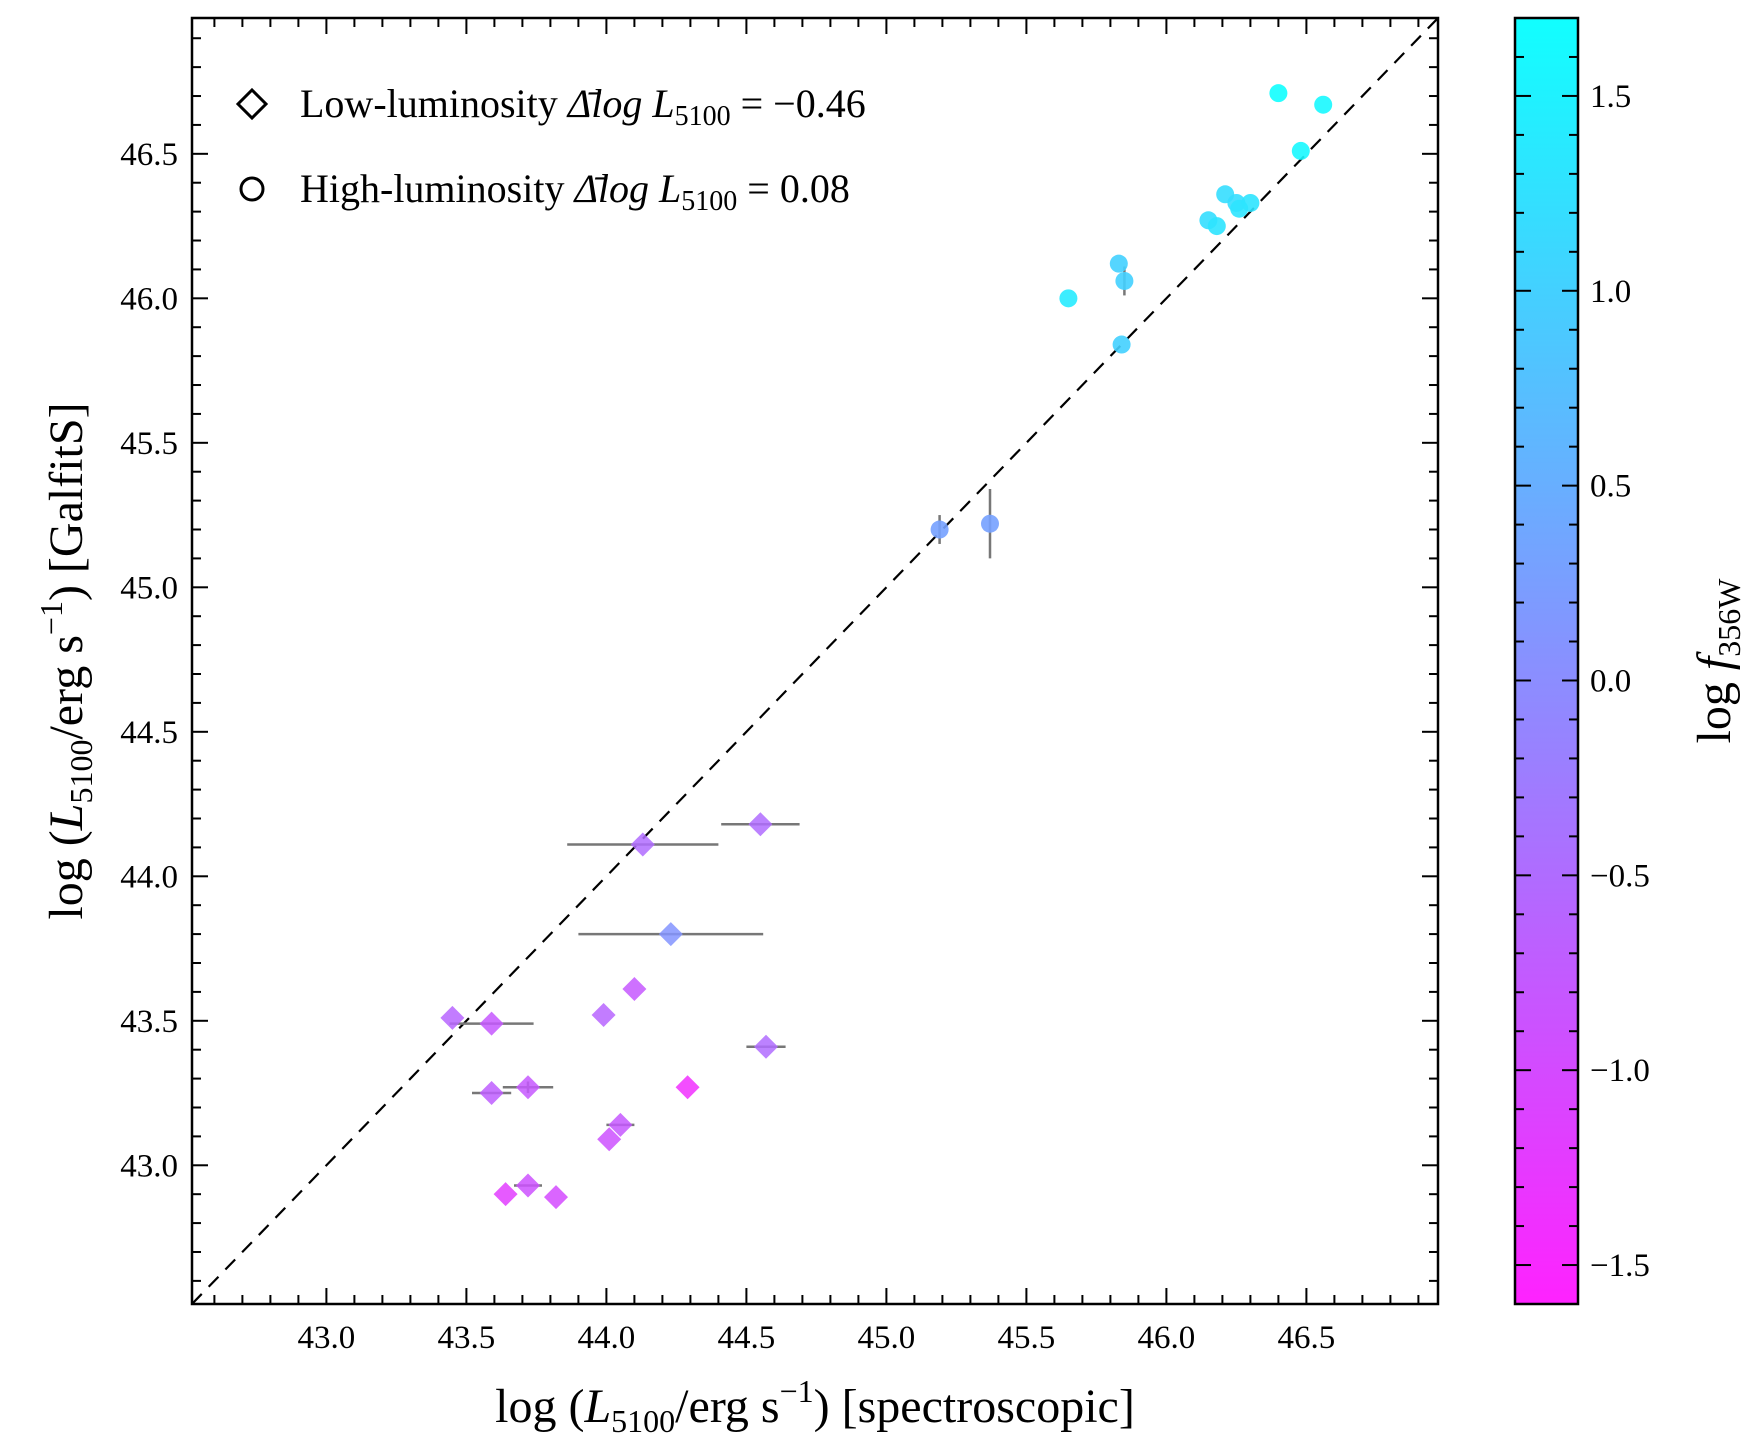 The height and width of the screenshot is (1456, 1753). I want to click on legend-diamond-marker, so click(252, 104).